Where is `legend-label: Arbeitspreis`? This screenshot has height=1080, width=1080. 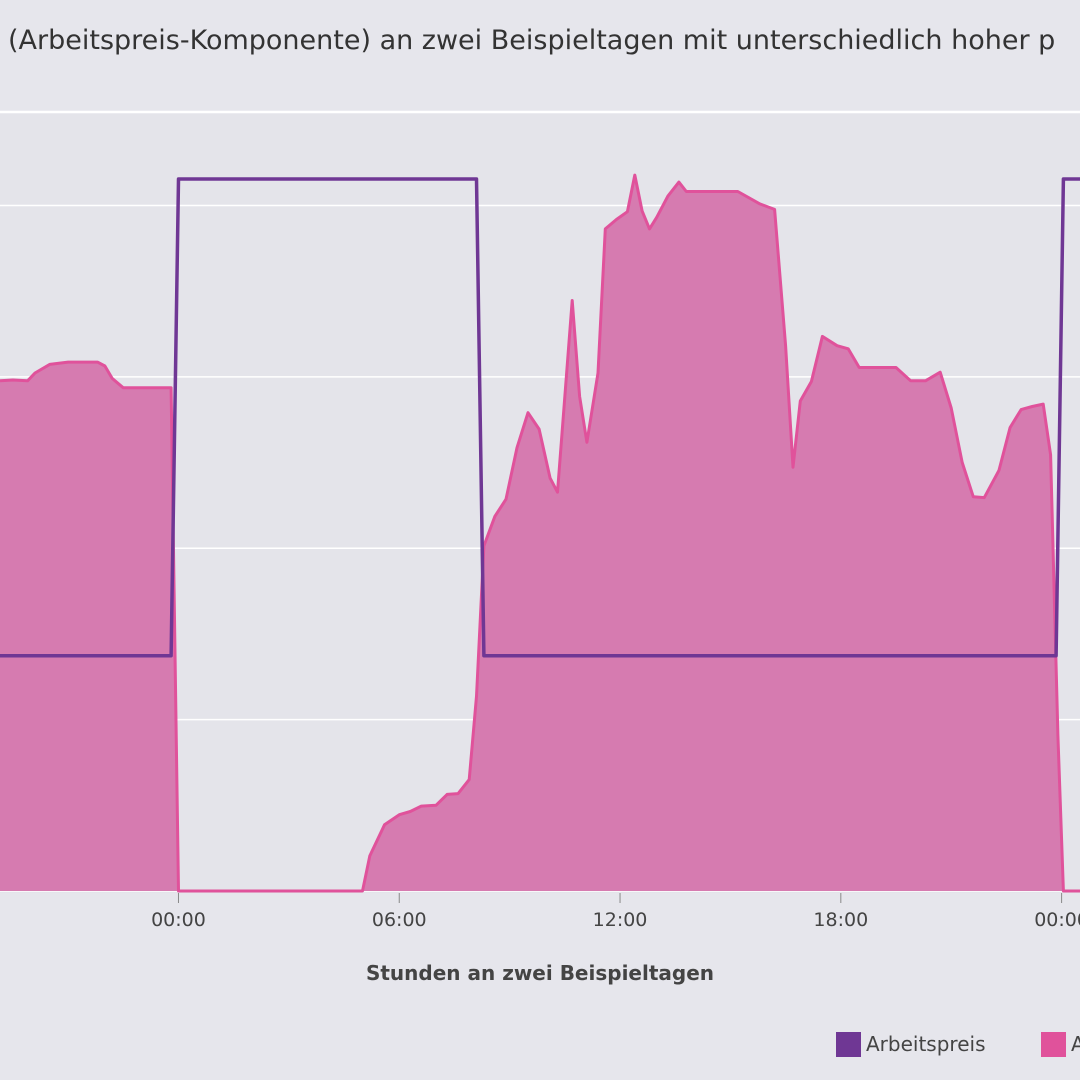 legend-label: Arbeitspreis is located at coordinates (925, 1044).